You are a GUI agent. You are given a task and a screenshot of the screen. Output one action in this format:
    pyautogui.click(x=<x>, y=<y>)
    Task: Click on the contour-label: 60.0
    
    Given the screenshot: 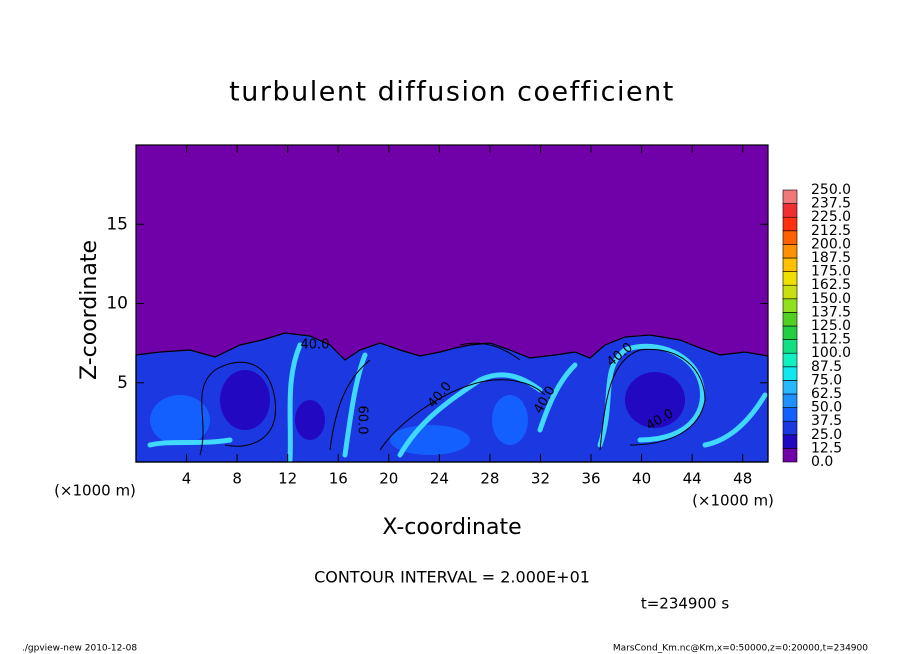 What is the action you would take?
    pyautogui.click(x=362, y=420)
    